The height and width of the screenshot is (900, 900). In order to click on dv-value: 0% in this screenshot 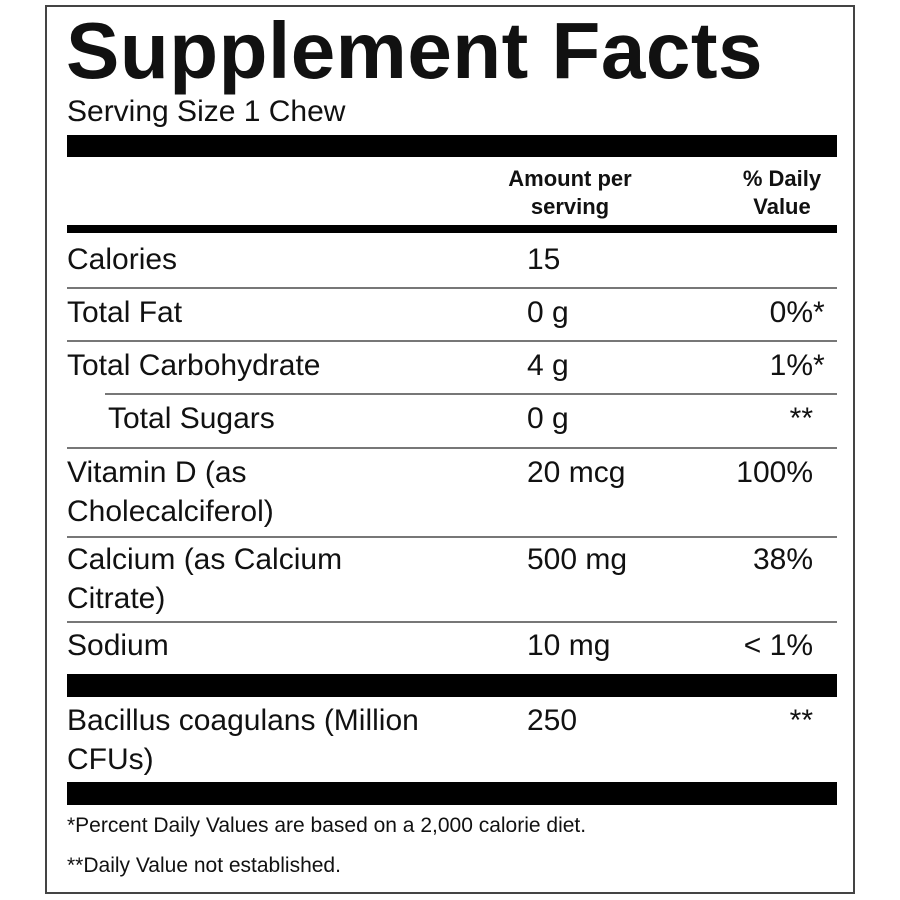, I will do `click(791, 312)`.